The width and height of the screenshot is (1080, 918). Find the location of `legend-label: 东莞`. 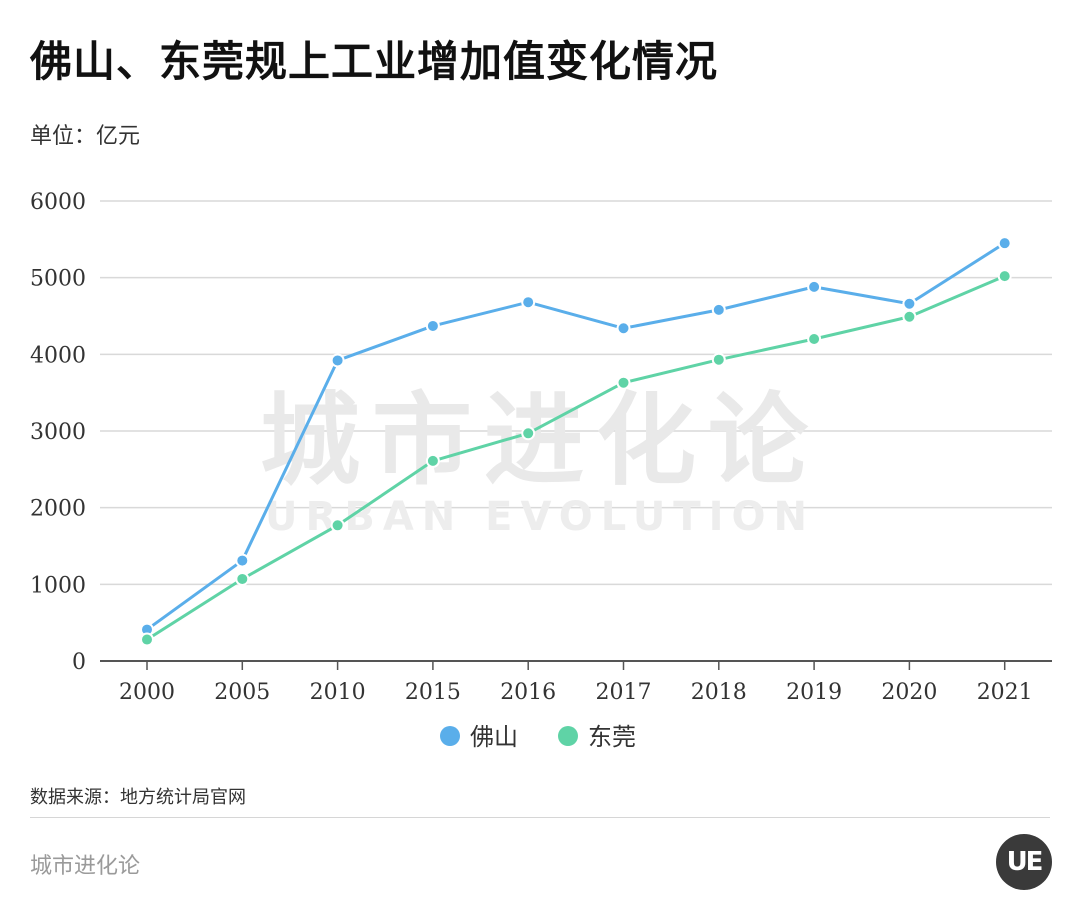

legend-label: 东莞 is located at coordinates (612, 737).